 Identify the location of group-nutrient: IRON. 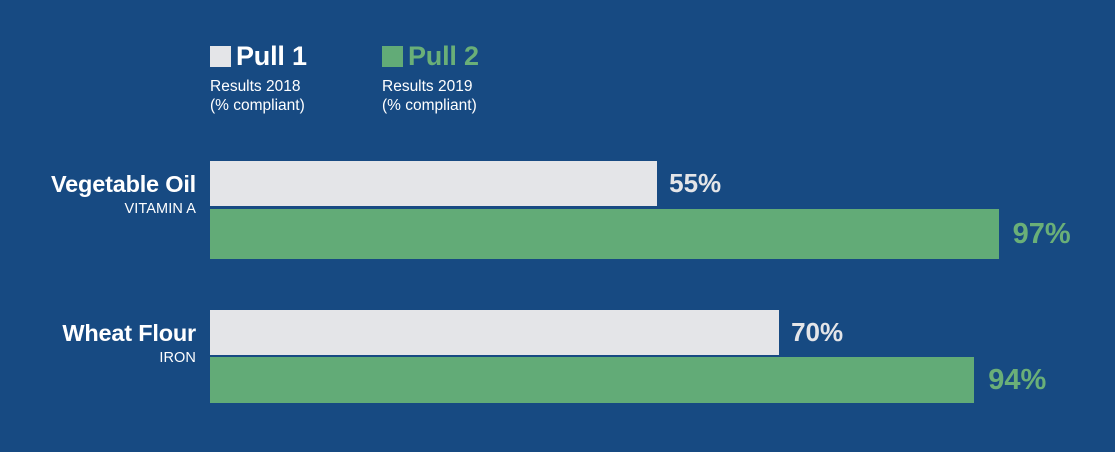
(177, 358).